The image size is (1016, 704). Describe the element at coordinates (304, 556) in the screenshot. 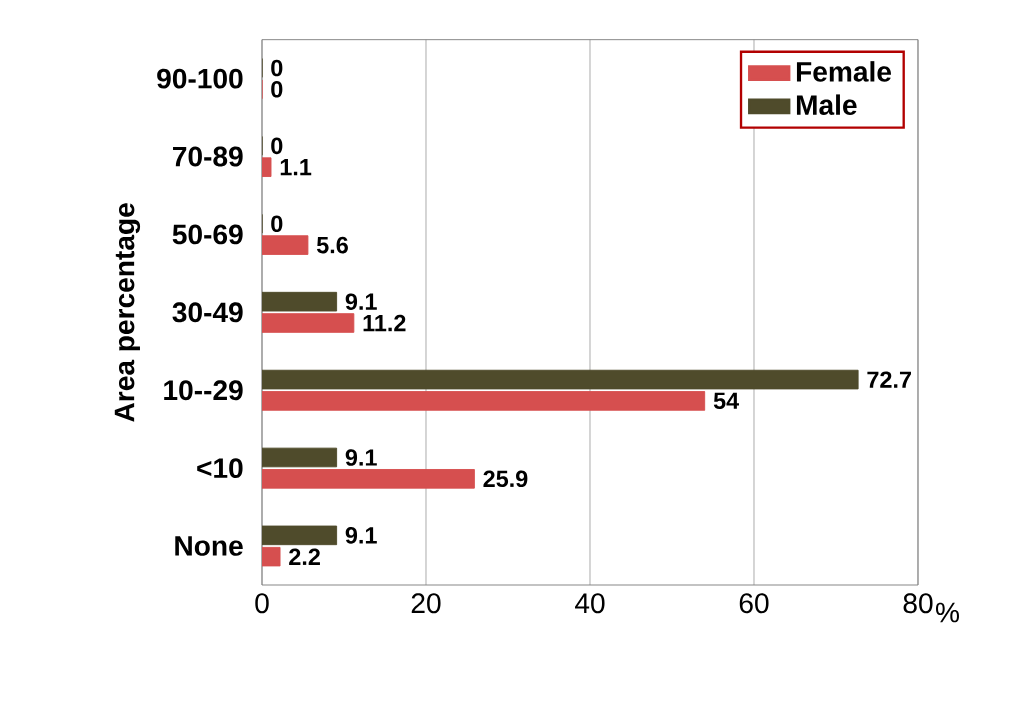

I see `data-label: 2.2` at that location.